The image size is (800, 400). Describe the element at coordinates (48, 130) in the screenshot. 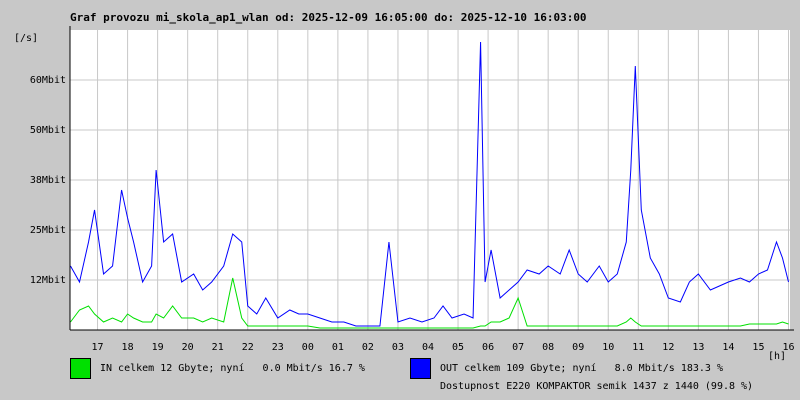

I see `y-tick-label: 50Mbit` at that location.